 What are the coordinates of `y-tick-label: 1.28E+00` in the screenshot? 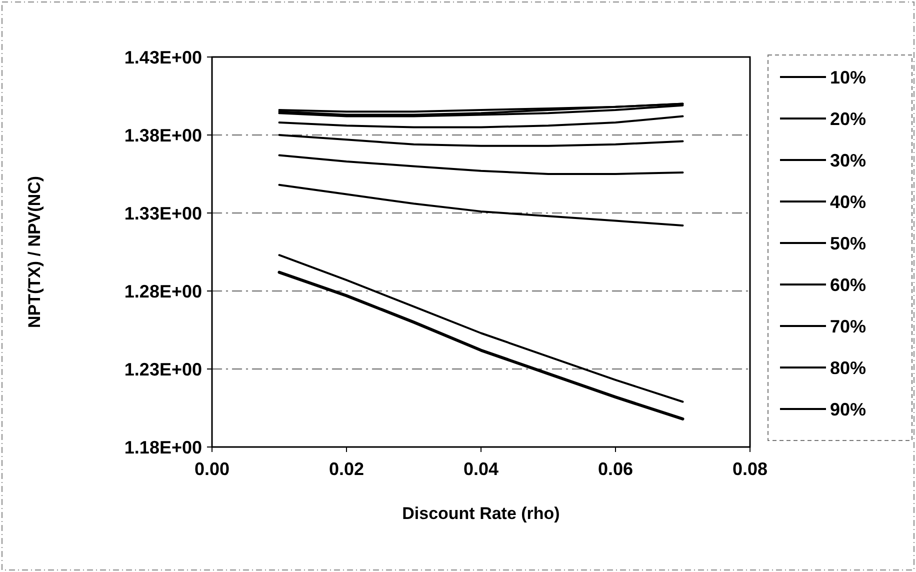 It's located at (163, 291).